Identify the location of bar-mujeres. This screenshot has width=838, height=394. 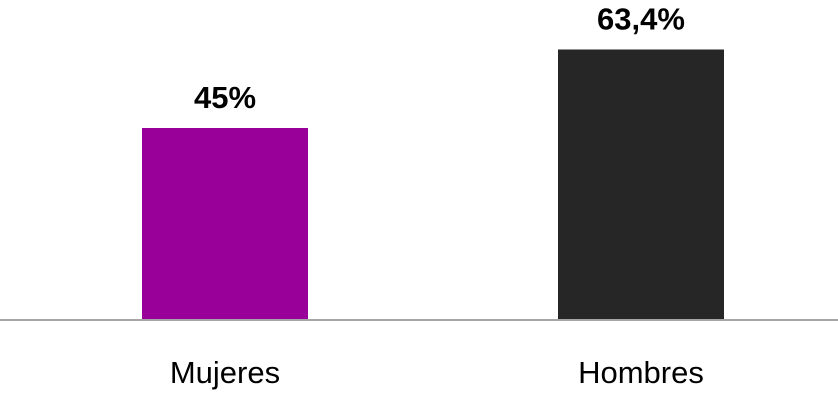
(225, 224).